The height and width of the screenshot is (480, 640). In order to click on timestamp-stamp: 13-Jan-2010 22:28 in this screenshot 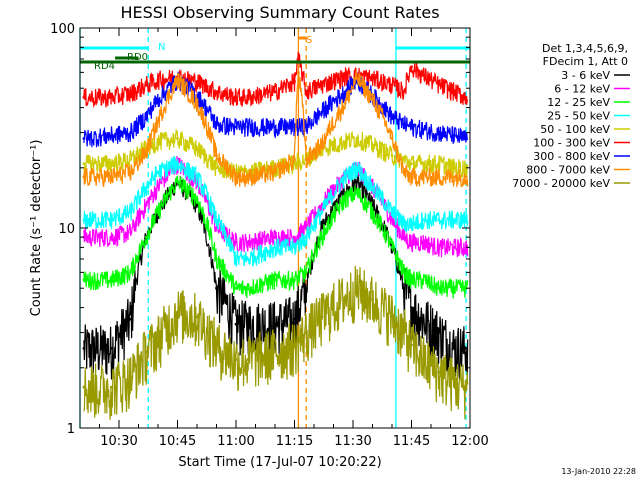, I will do `click(598, 471)`.